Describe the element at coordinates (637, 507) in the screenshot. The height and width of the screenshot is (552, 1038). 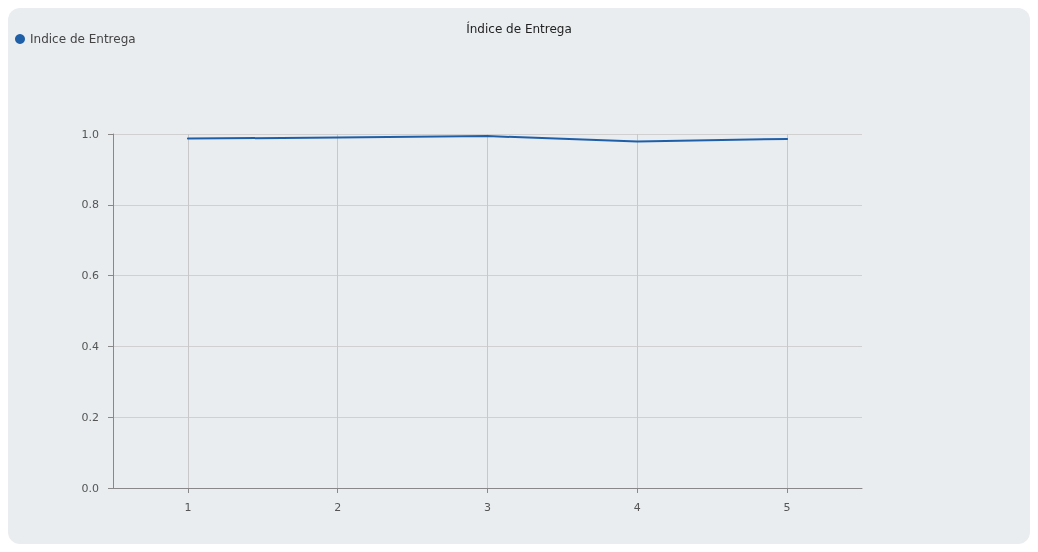
I see `x-tick-label: 4` at that location.